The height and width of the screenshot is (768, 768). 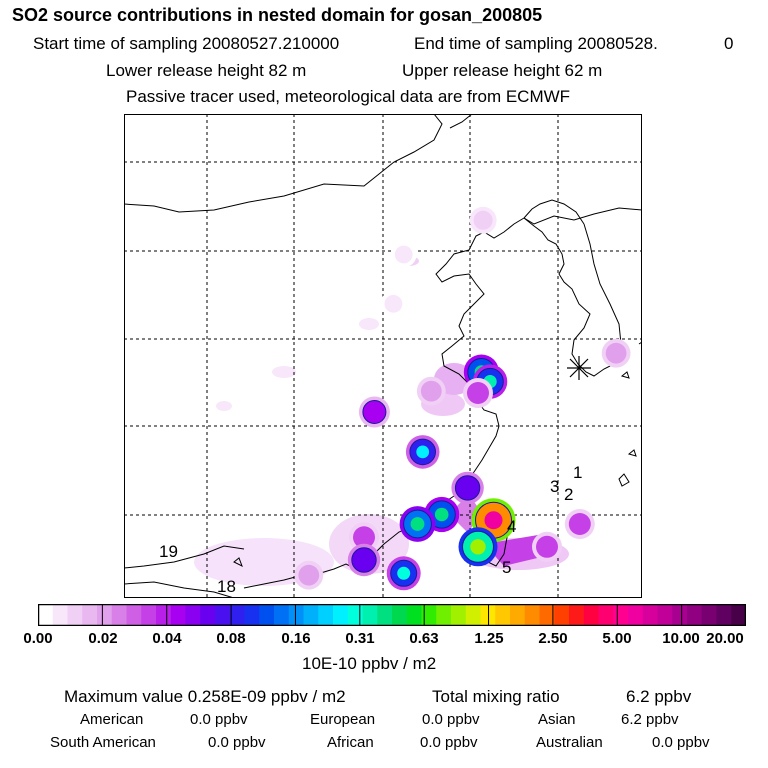 I want to click on colorbar-tick-label: 1.25, so click(x=489, y=638).